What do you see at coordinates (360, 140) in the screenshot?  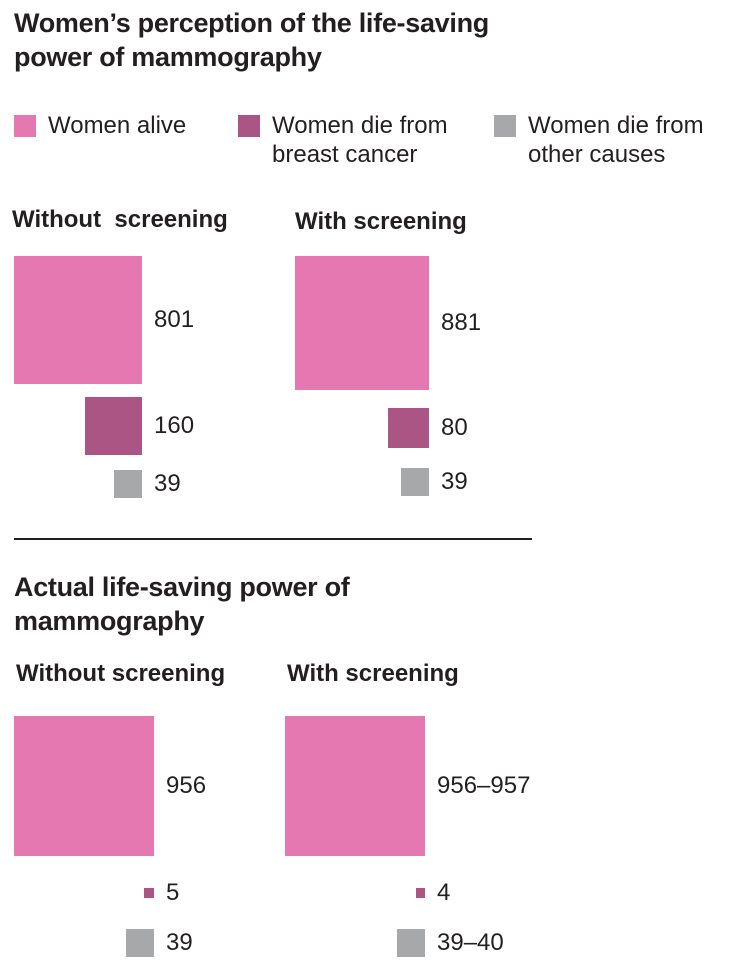 I see `legend-label-breast-cancer: Women die from breast cancer` at bounding box center [360, 140].